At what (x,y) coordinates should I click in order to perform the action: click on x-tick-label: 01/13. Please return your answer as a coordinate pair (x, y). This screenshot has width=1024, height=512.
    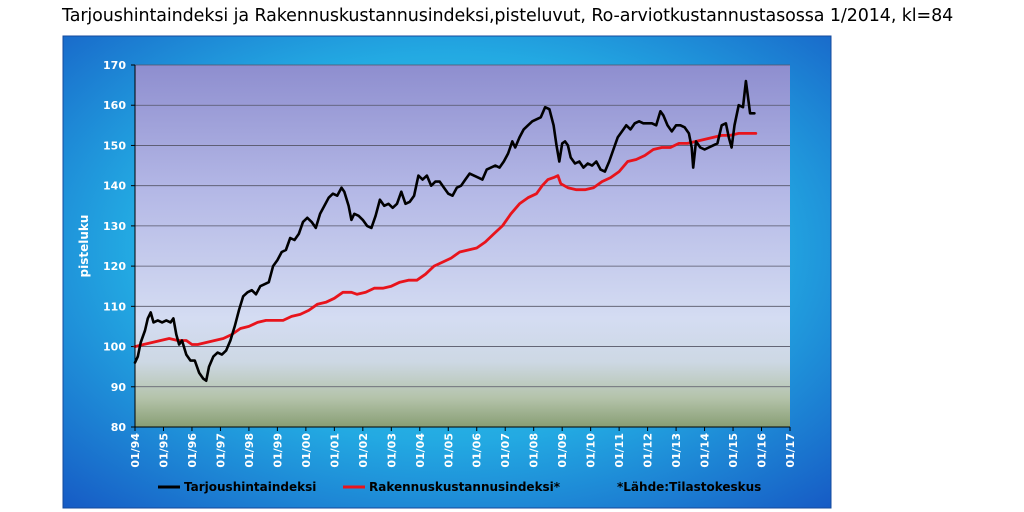
    Looking at the image, I should click on (676, 450).